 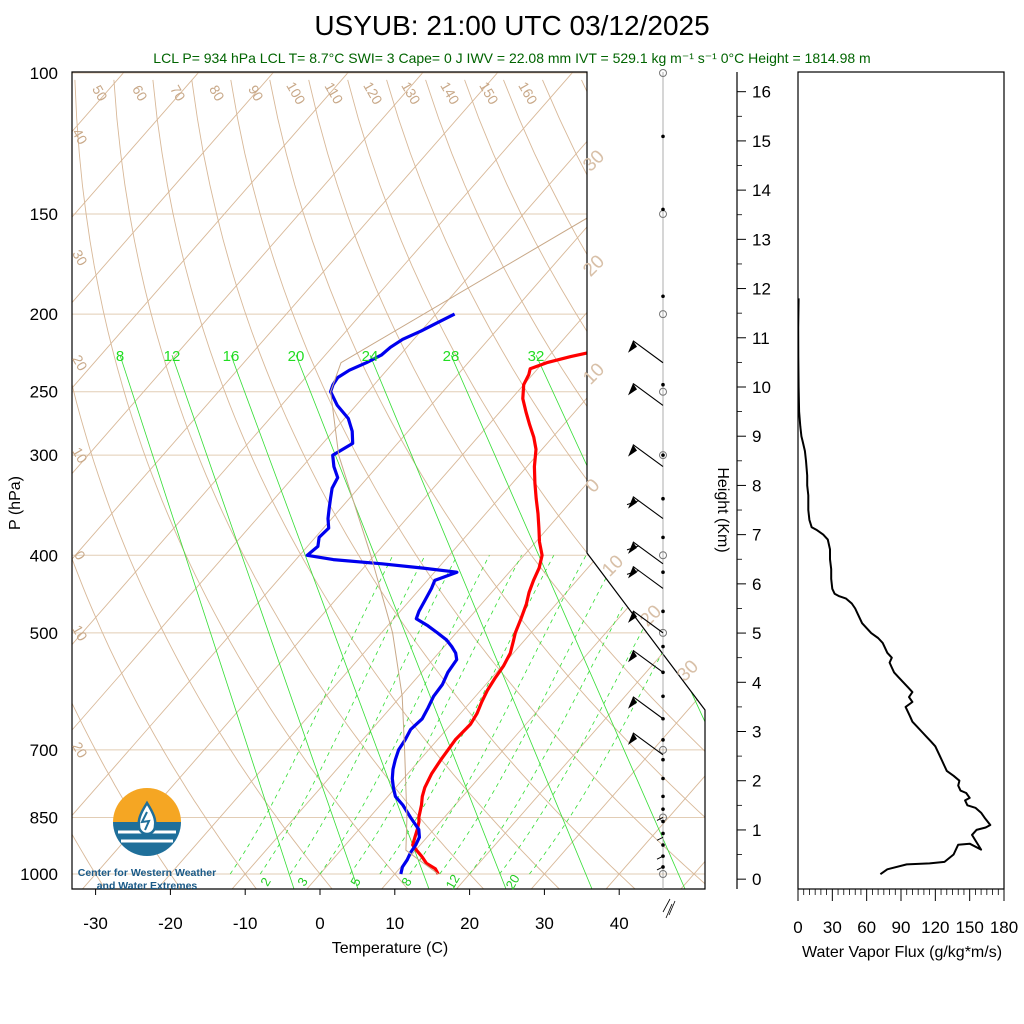 What do you see at coordinates (756, 633) in the screenshot?
I see `height-tick-label: 5` at bounding box center [756, 633].